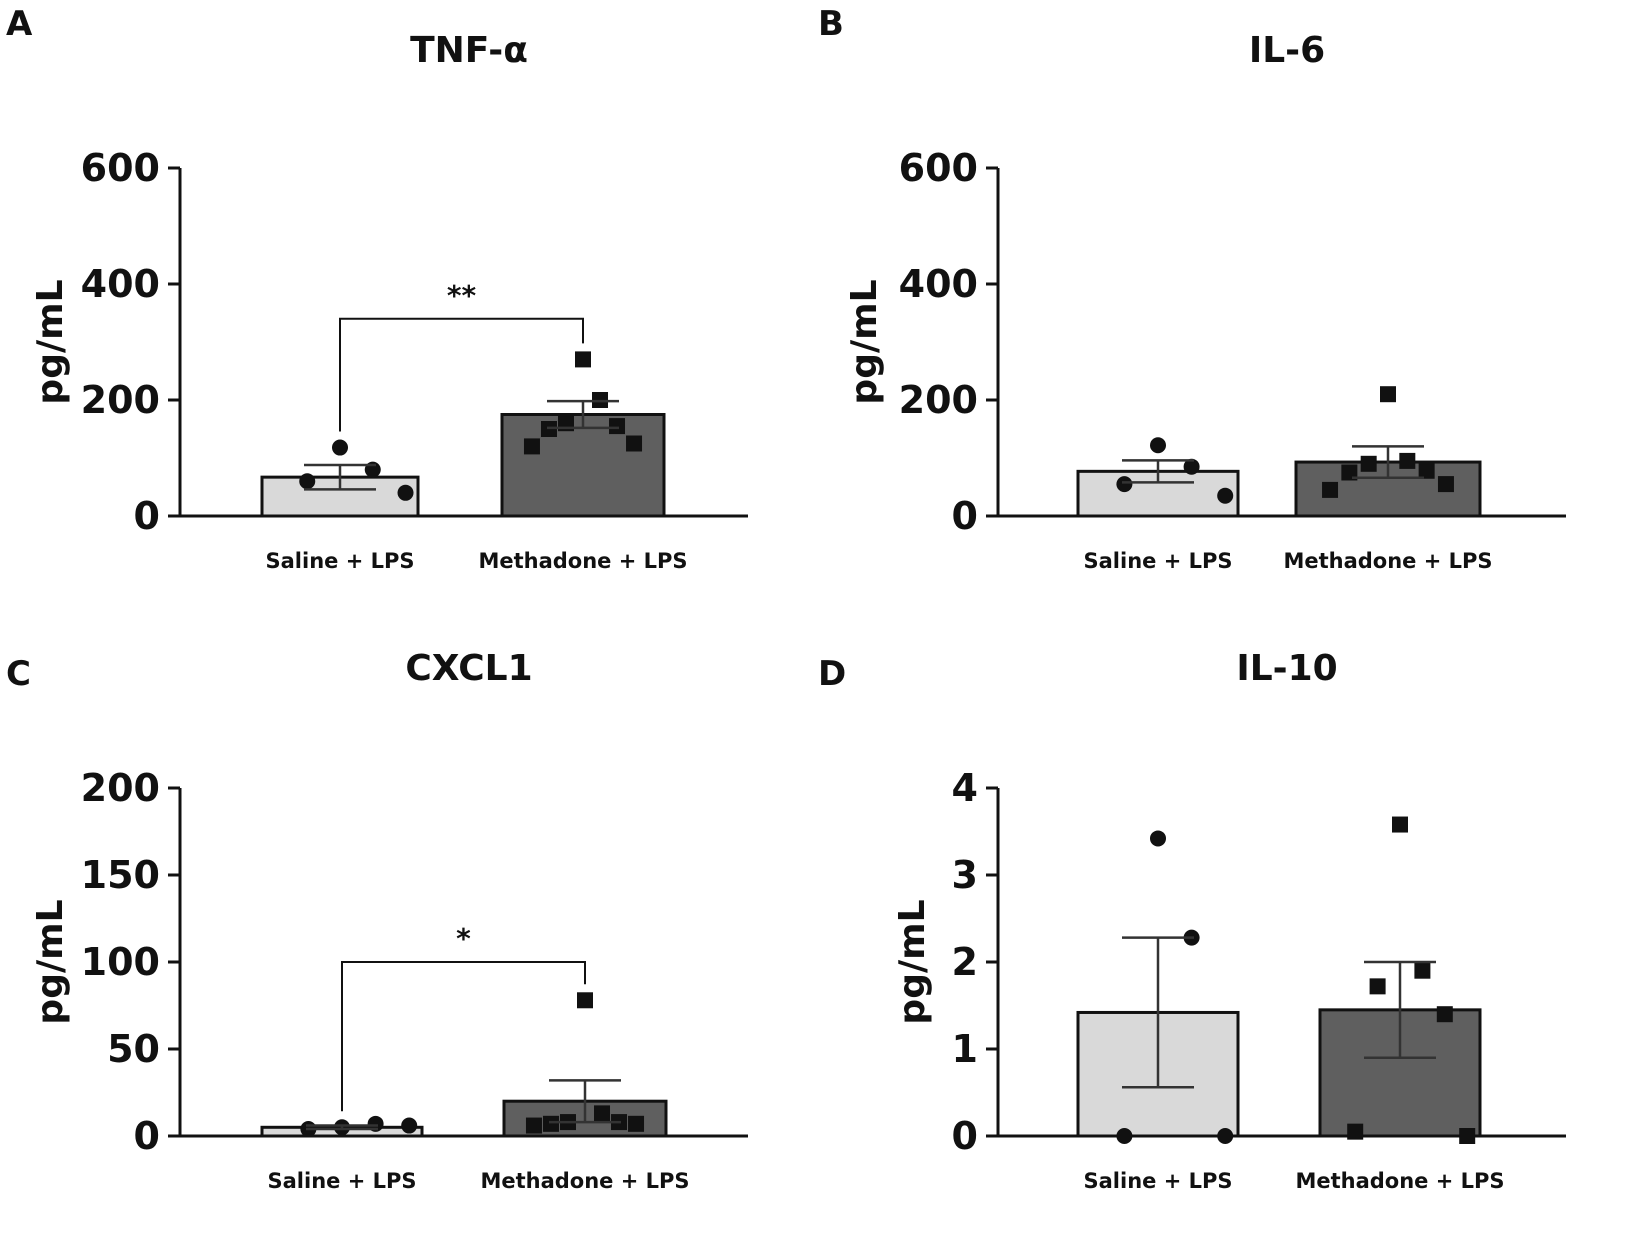 This screenshot has height=1236, width=1628. What do you see at coordinates (462, 295) in the screenshot?
I see `significance-label: **` at bounding box center [462, 295].